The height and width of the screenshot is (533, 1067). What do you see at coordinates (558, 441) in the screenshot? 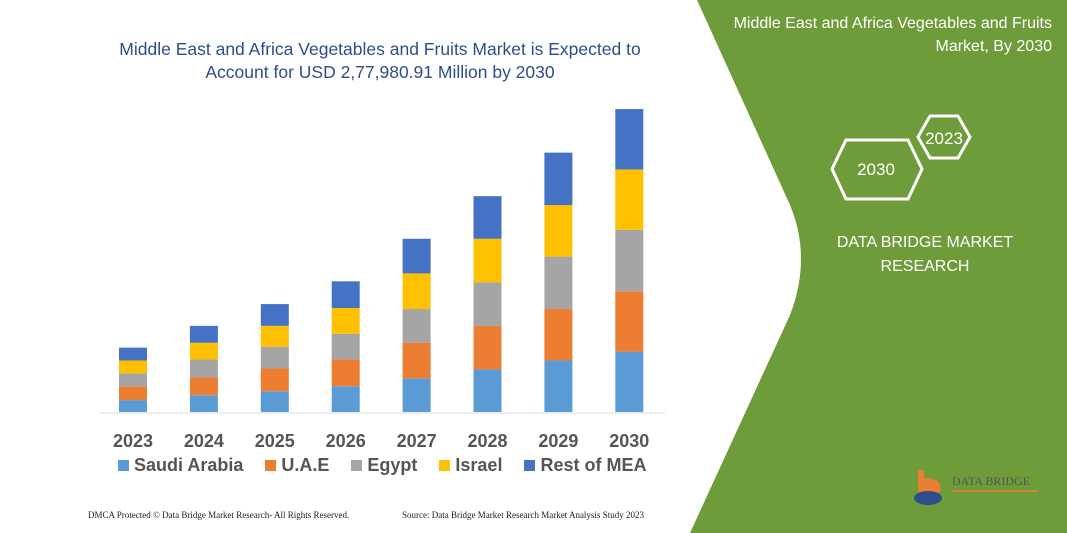
I see `x-tick-label: 2029` at bounding box center [558, 441].